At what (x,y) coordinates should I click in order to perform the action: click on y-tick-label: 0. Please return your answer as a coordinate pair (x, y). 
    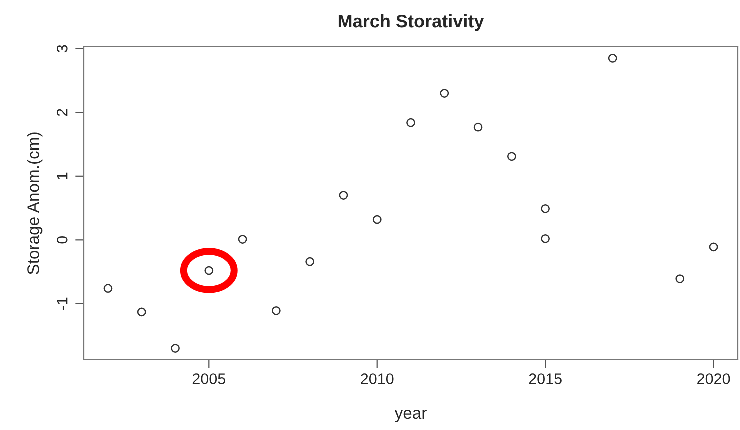
    Looking at the image, I should click on (62, 240).